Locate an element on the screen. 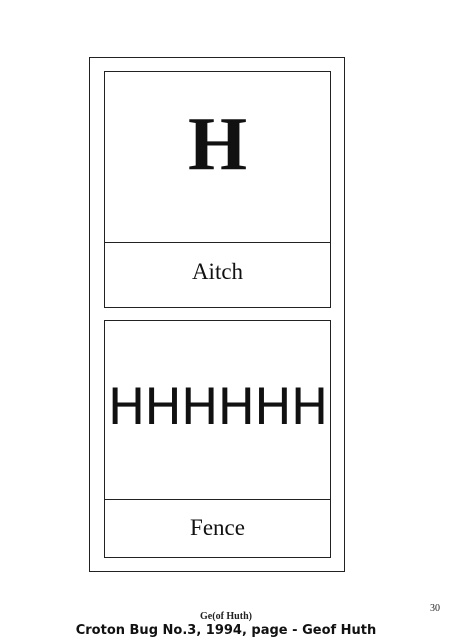  letter-h: H is located at coordinates (217, 144).